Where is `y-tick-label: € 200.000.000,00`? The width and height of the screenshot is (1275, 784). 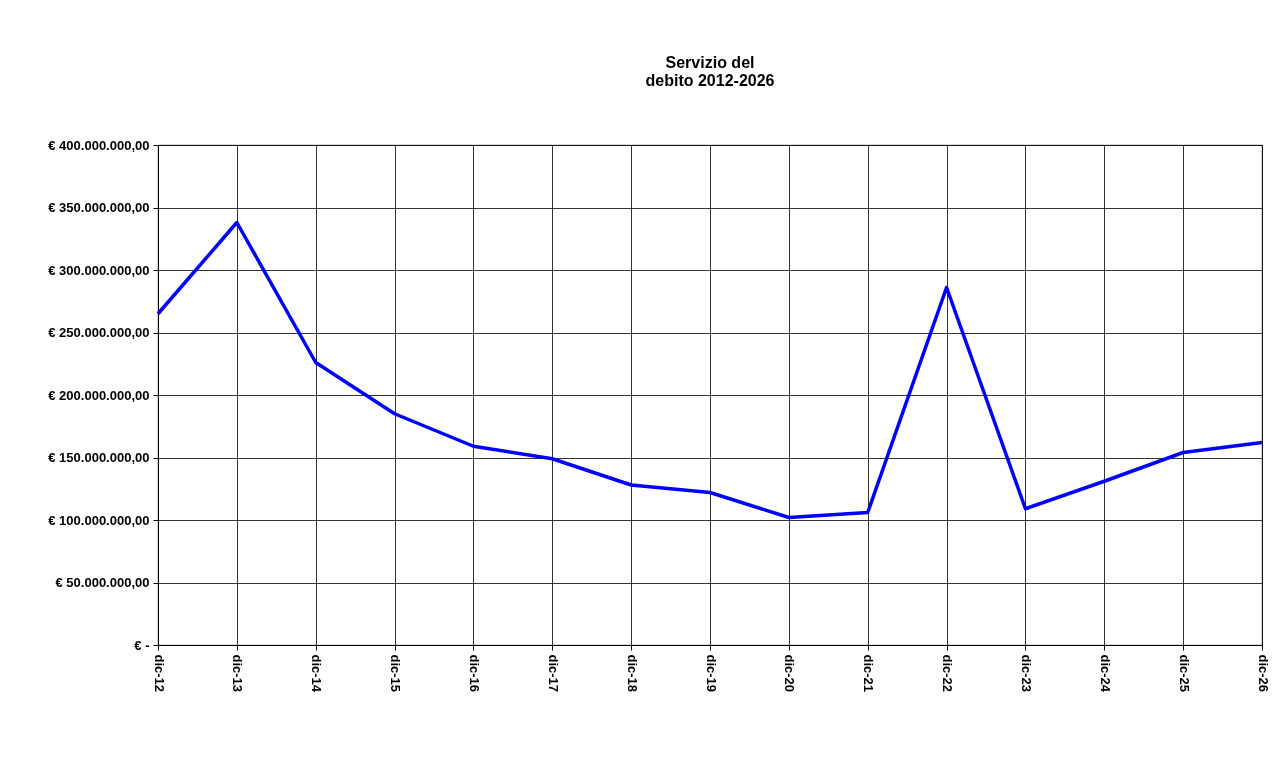
y-tick-label: € 200.000.000,00 is located at coordinates (99, 395).